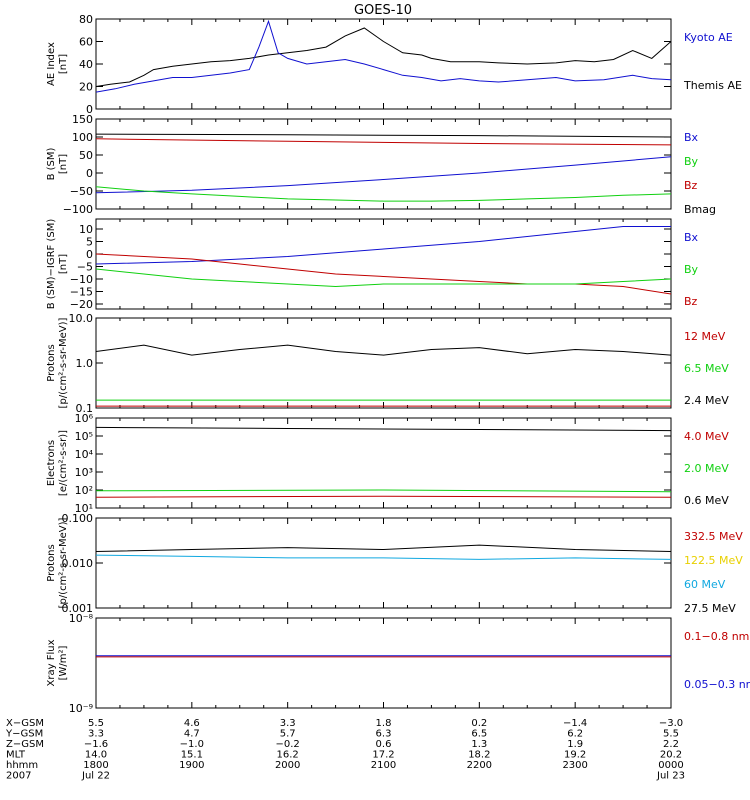 The width and height of the screenshot is (750, 800). What do you see at coordinates (706, 436) in the screenshot?
I see `legend-label: 4.0 MeV` at bounding box center [706, 436].